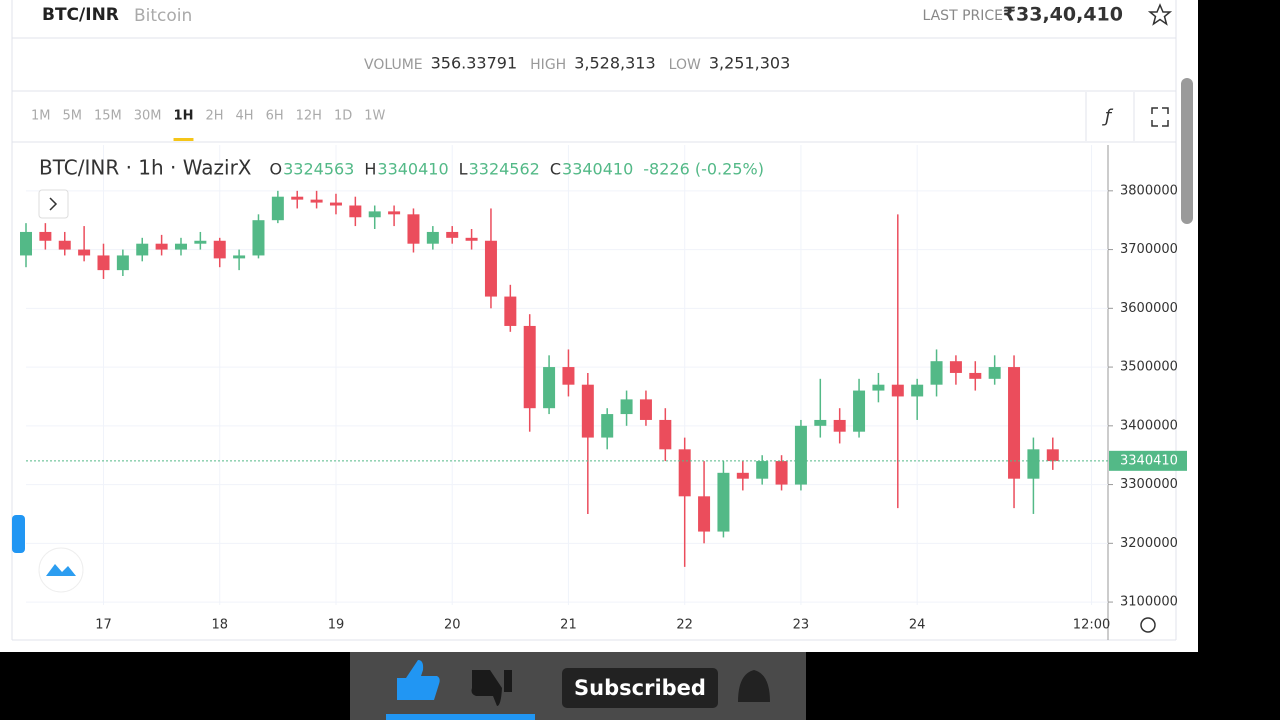  What do you see at coordinates (548, 65) in the screenshot?
I see `stat-label: HIGH` at bounding box center [548, 65].